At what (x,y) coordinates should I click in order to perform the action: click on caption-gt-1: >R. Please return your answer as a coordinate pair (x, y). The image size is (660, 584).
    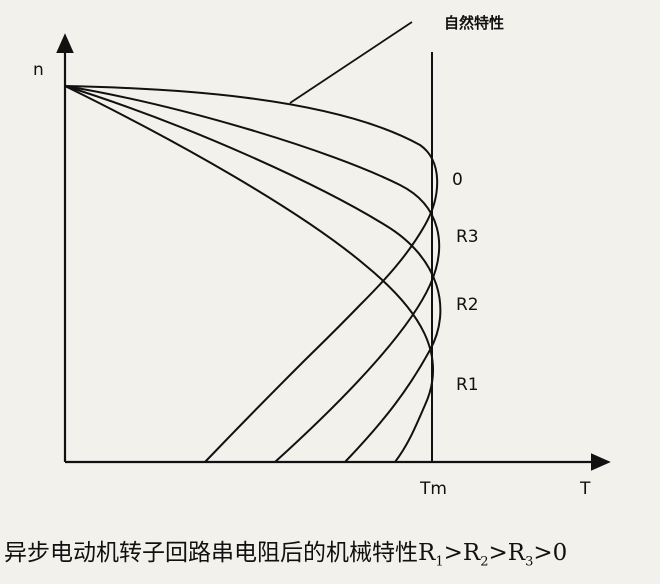
    Looking at the image, I should click on (462, 553).